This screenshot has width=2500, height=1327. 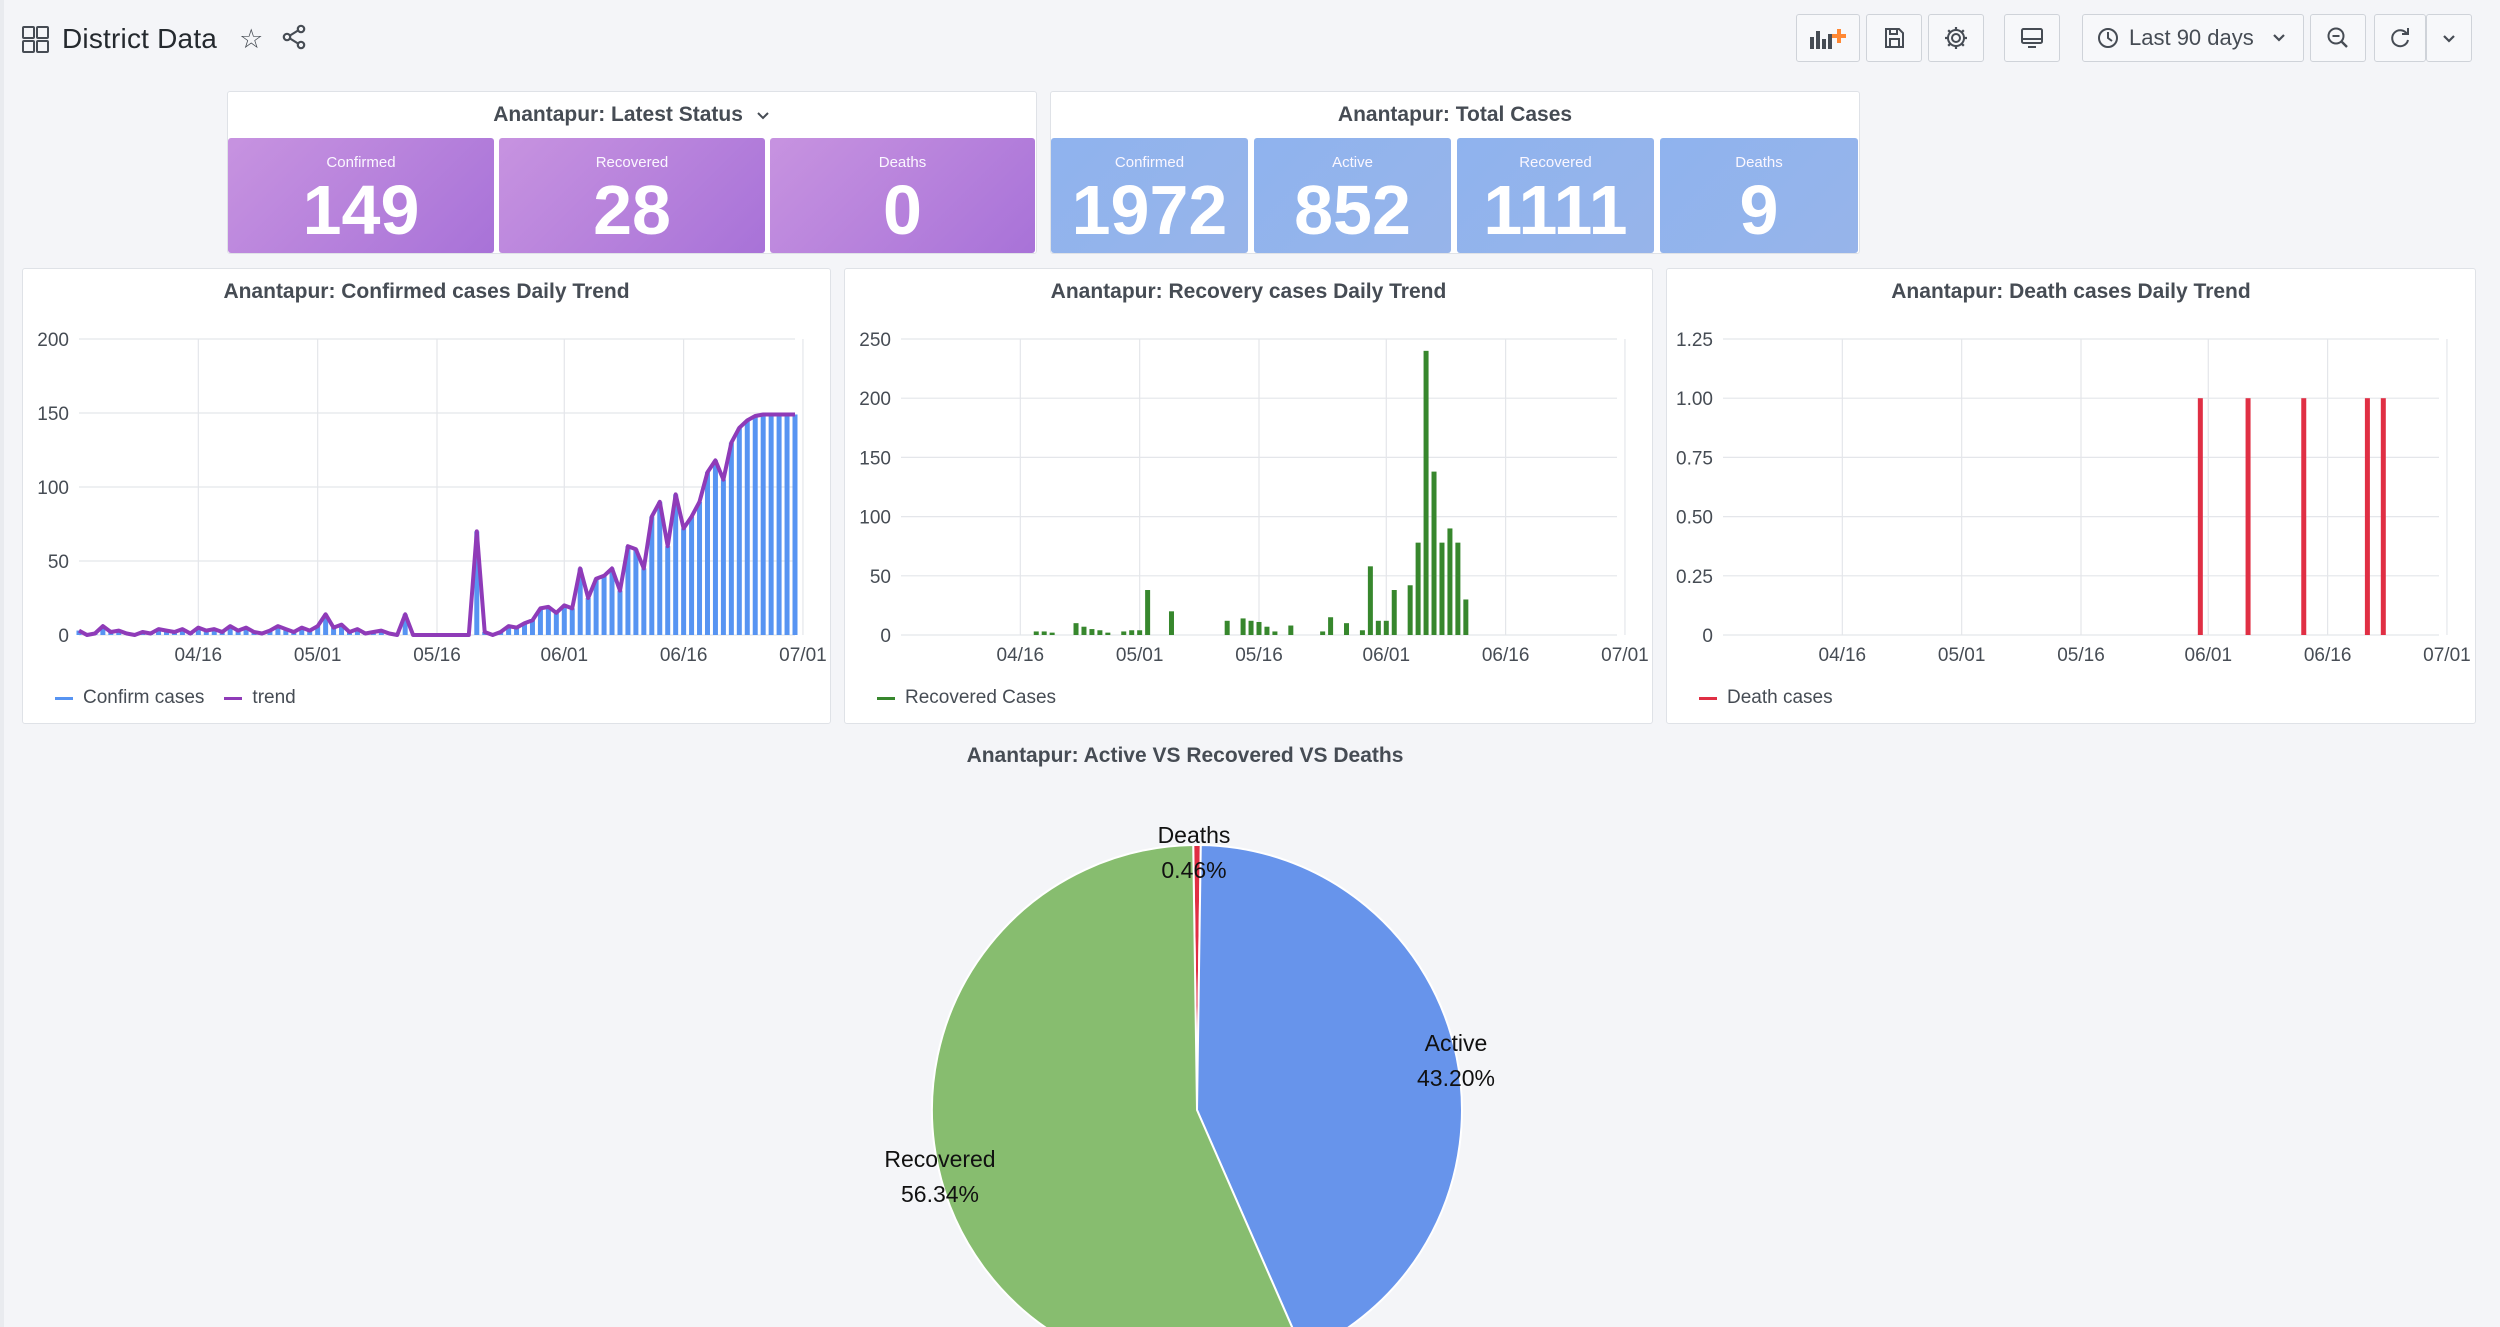 I want to click on total-cases-title: Anantapur: Total Cases, so click(x=1455, y=114).